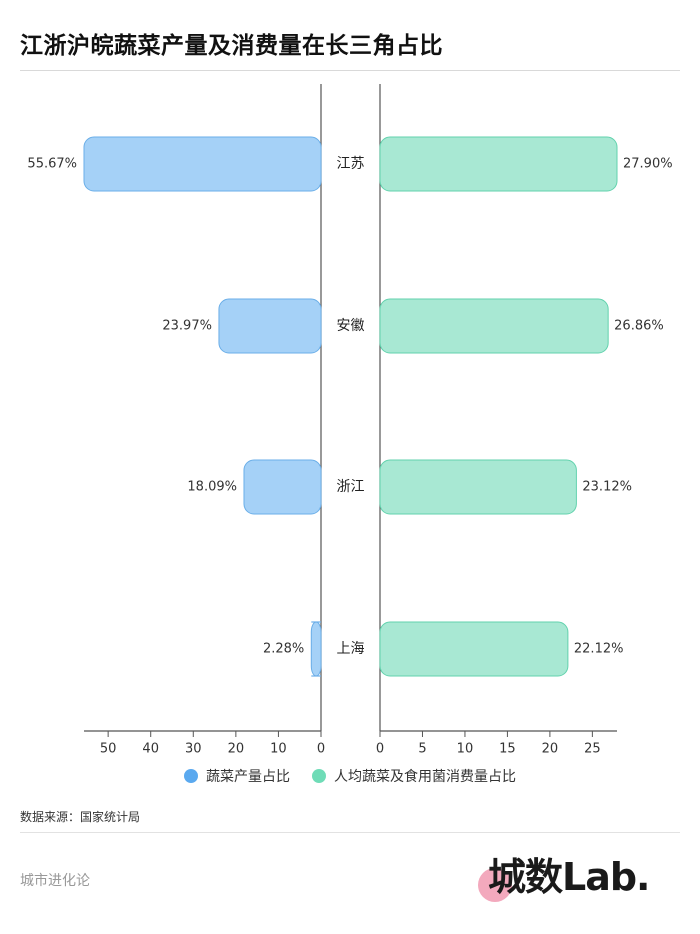 Image resolution: width=700 pixels, height=934 pixels. I want to click on legend-item-right: 人均蔬菜及食用菌消费量占比, so click(414, 776).